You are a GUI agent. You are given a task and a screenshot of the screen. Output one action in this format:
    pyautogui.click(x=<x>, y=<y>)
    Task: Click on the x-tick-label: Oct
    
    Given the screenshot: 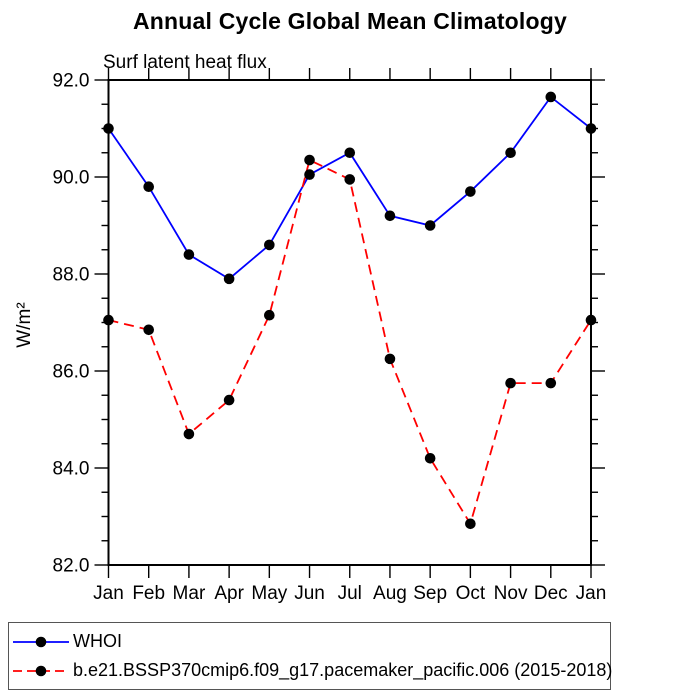 What is the action you would take?
    pyautogui.click(x=471, y=593)
    